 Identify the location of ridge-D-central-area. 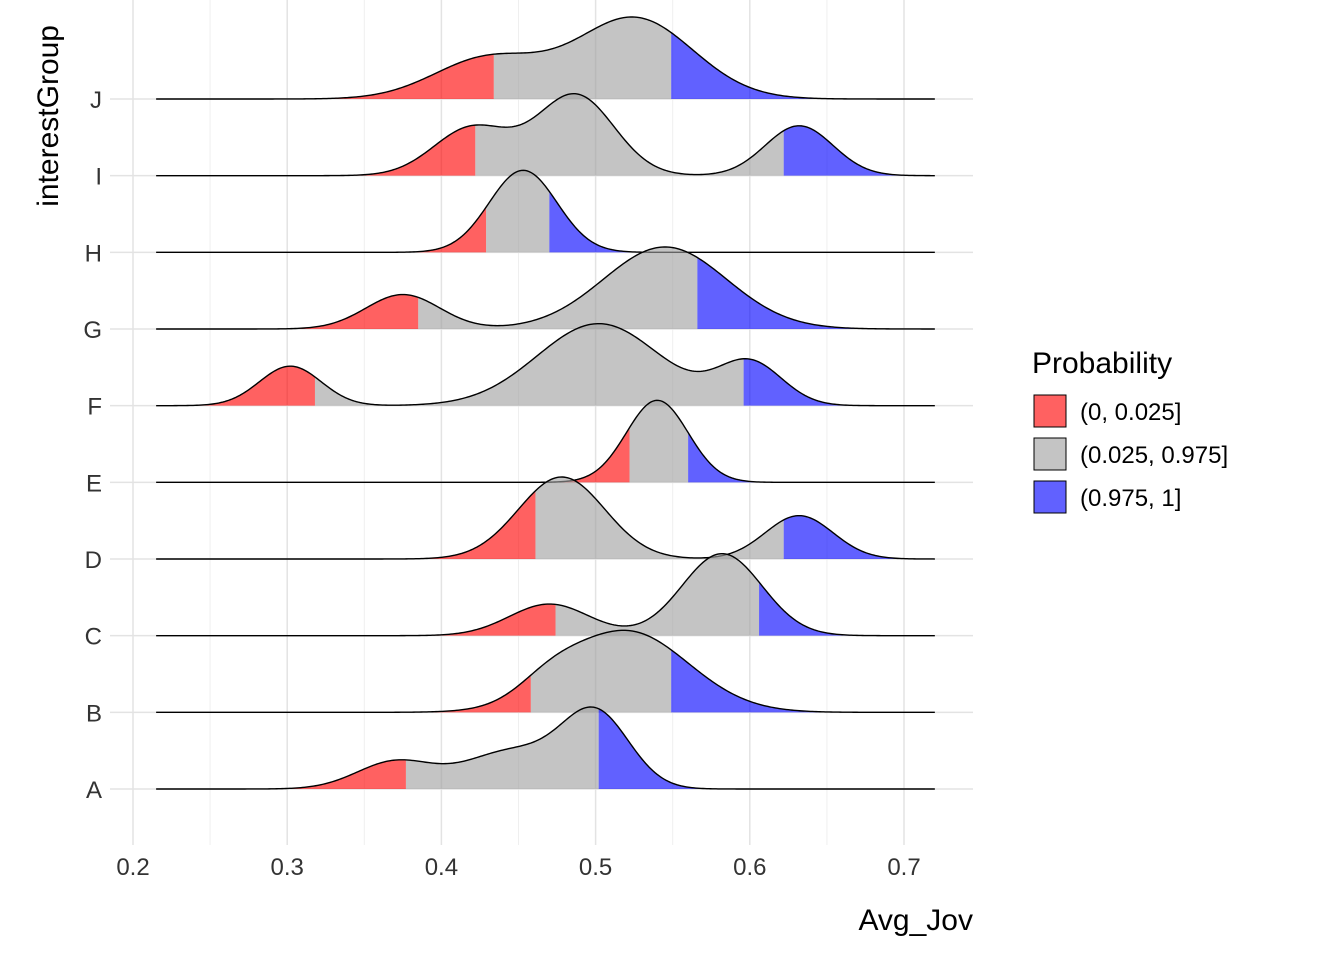
(659, 518).